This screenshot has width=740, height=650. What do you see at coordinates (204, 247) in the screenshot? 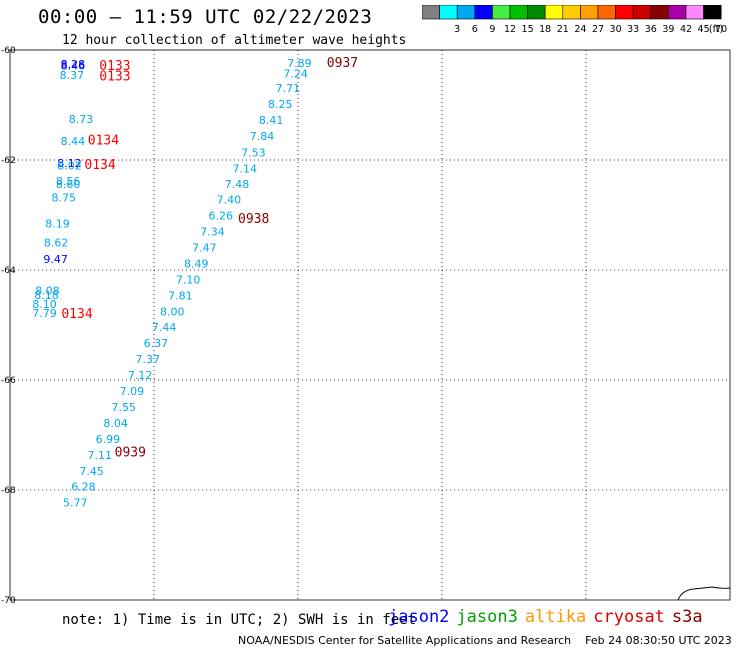
I see `wave-height-label: 7.47` at bounding box center [204, 247].